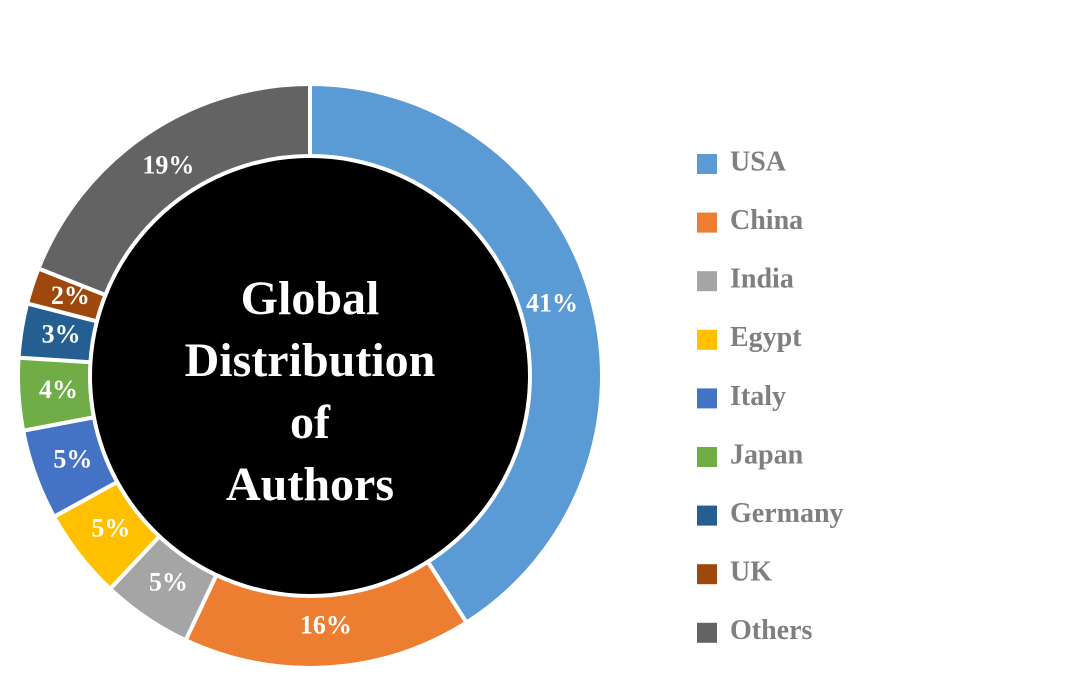 The height and width of the screenshot is (684, 1080). Describe the element at coordinates (762, 279) in the screenshot. I see `legend-label: India` at that location.